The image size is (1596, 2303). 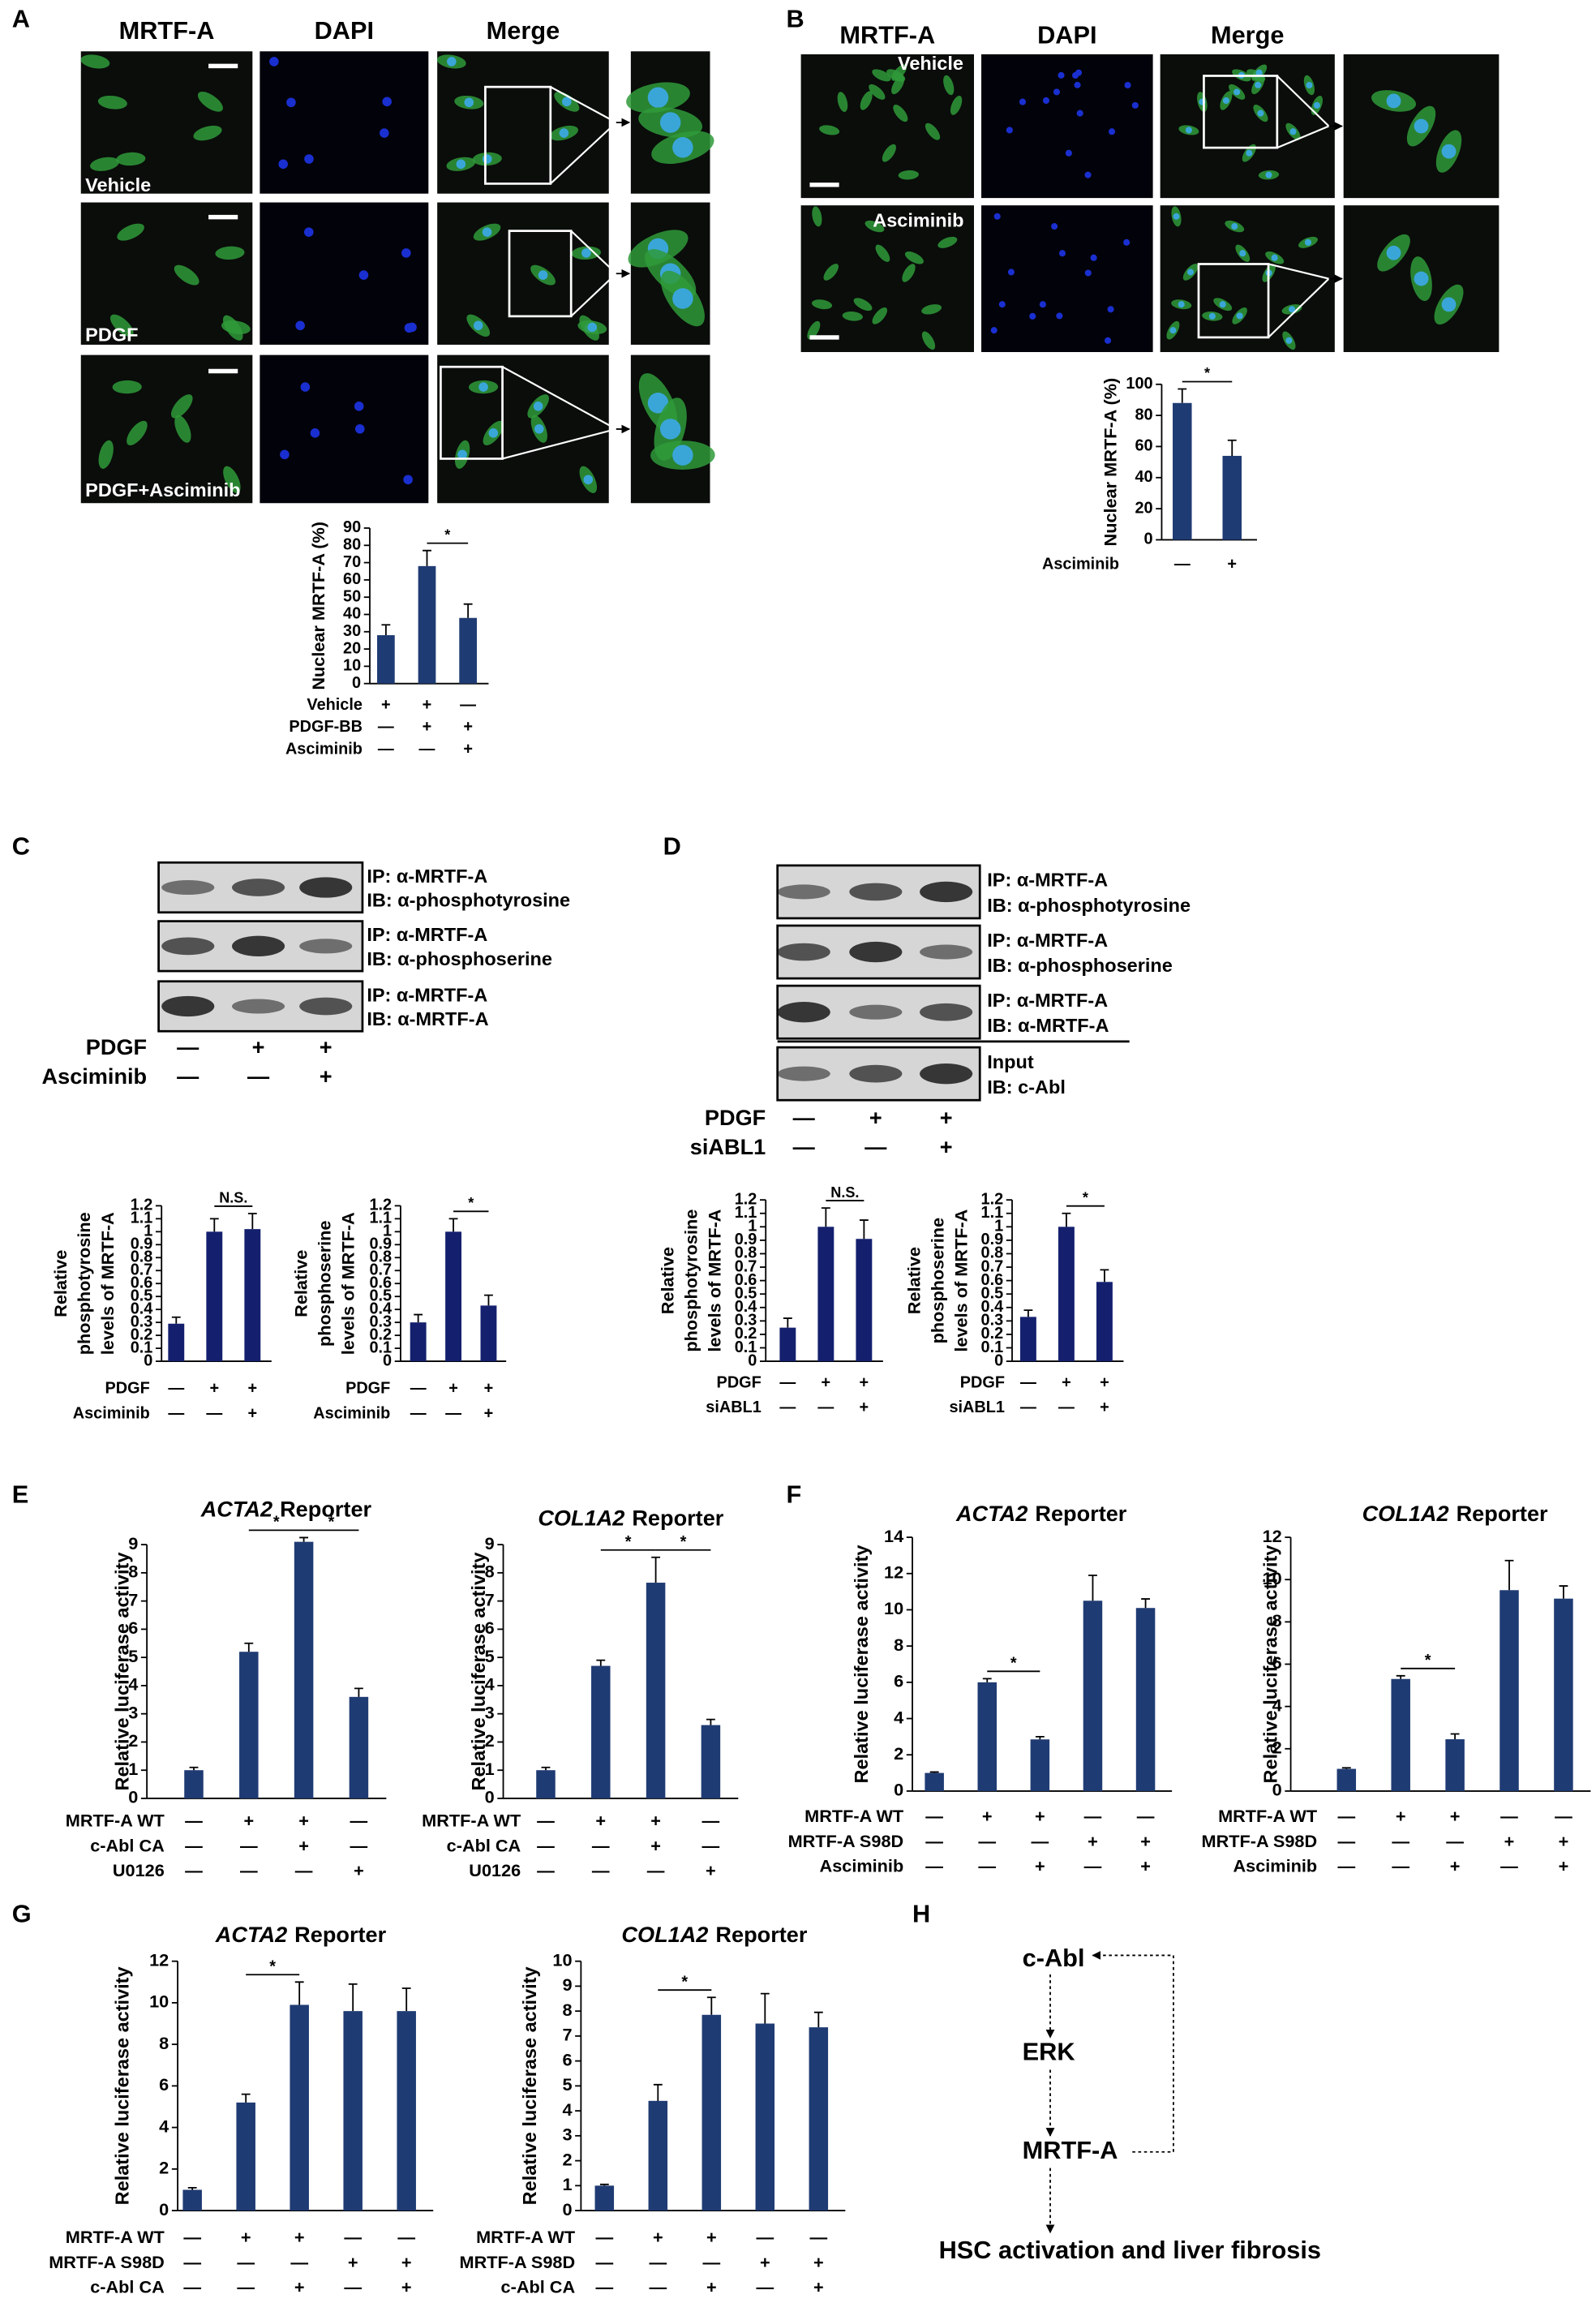 What do you see at coordinates (142, 1218) in the screenshot?
I see `y-tick-label: 1.1` at bounding box center [142, 1218].